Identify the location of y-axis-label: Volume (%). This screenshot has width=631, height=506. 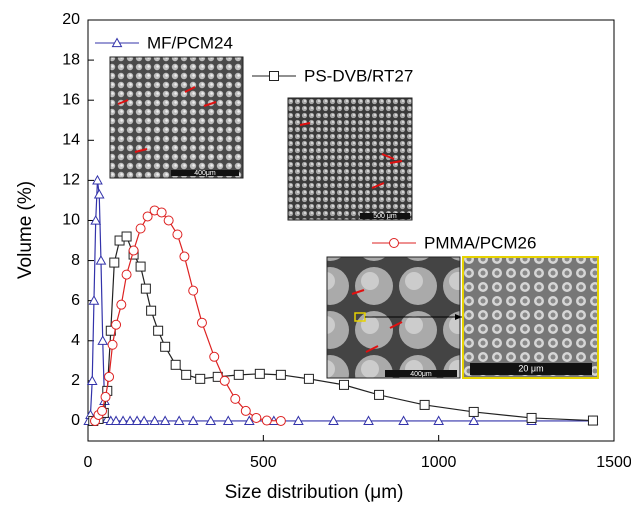
(25, 230).